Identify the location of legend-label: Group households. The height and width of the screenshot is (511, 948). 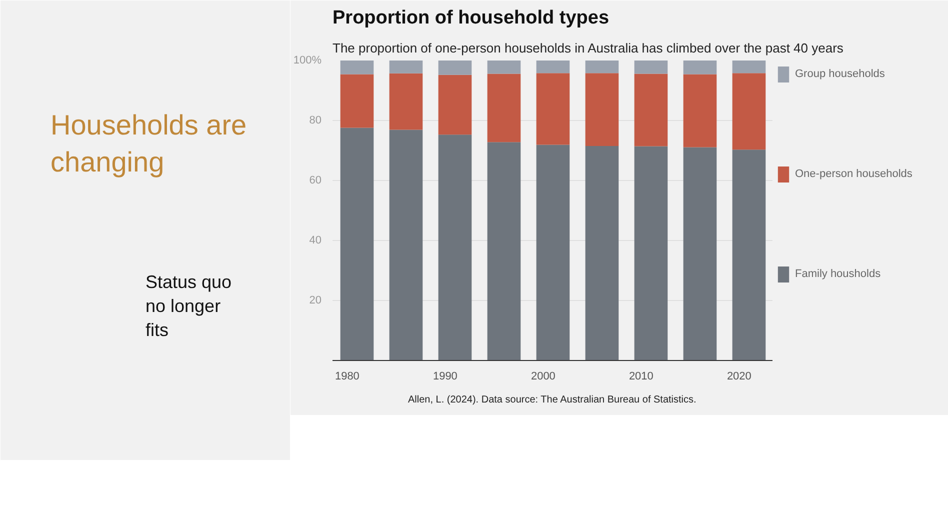
(840, 74).